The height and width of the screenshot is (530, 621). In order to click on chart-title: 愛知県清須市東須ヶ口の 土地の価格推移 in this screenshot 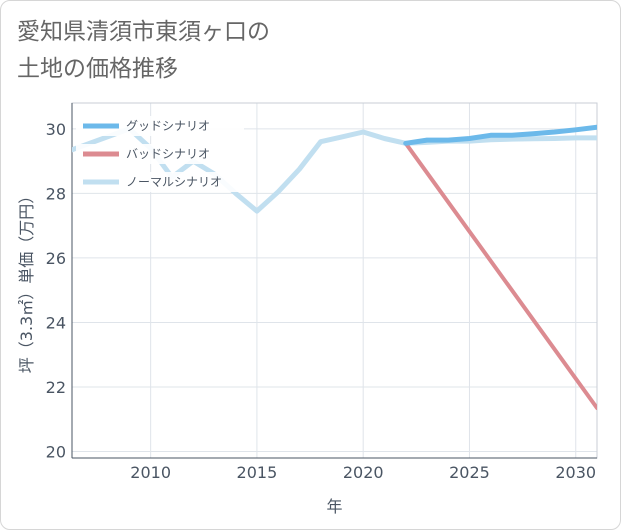, I will do `click(143, 51)`.